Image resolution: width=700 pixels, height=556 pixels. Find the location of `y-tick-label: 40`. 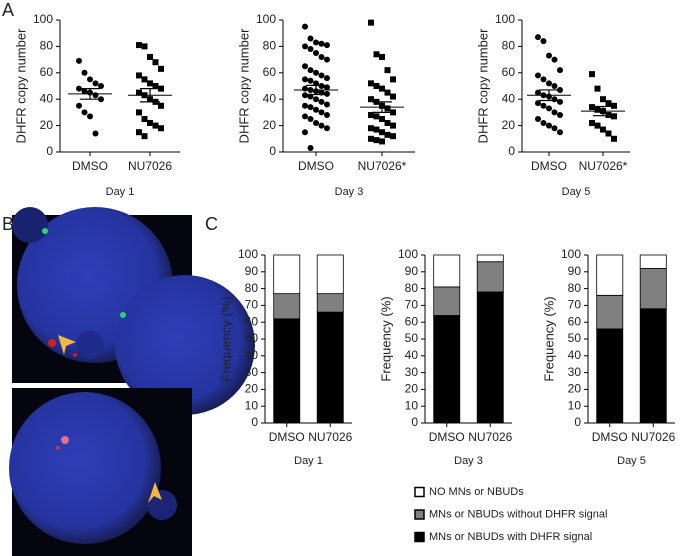

y-tick-label: 40 is located at coordinates (575, 355).